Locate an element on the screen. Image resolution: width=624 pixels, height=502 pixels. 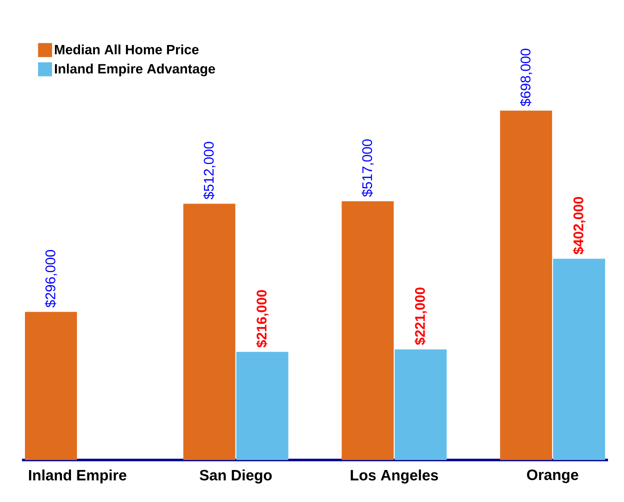
data-label: $512,000 is located at coordinates (209, 171).